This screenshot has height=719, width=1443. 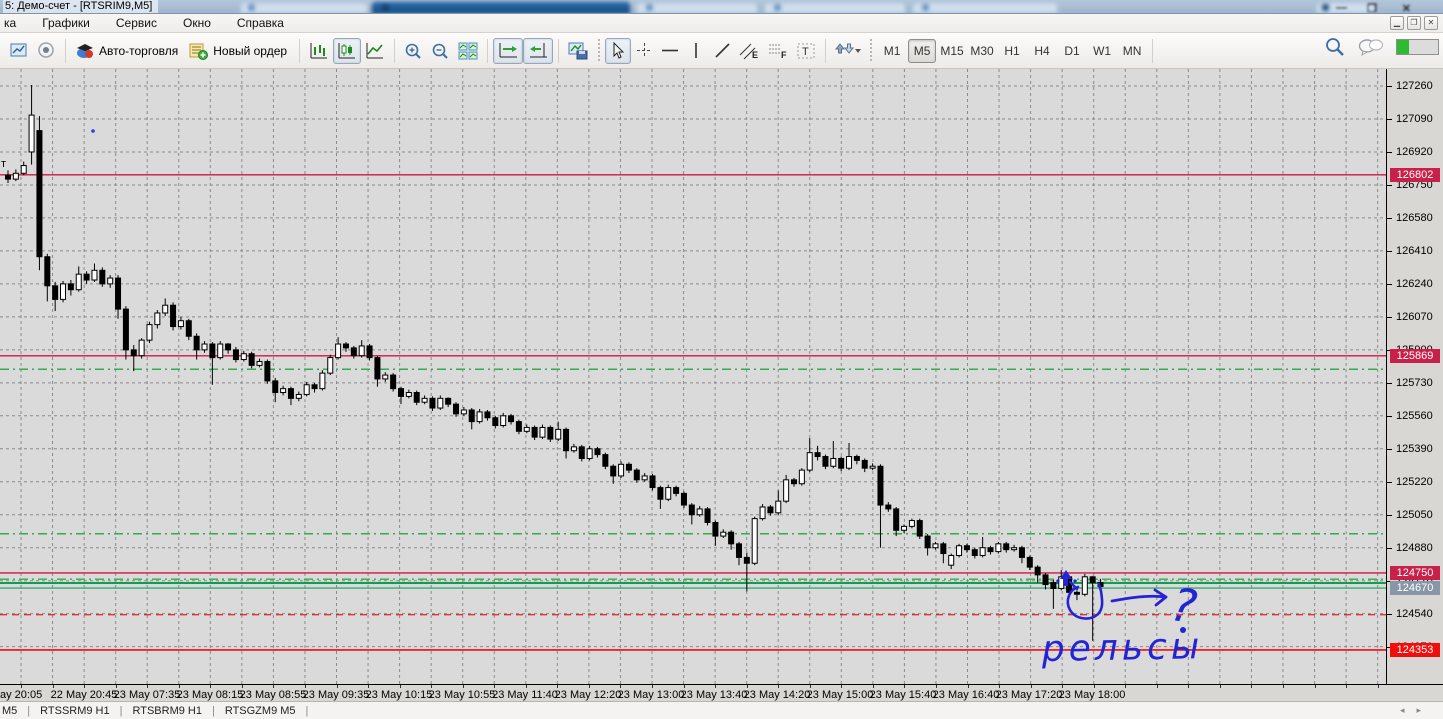 What do you see at coordinates (1042, 50) in the screenshot?
I see `timeframe-h4-button: H4` at bounding box center [1042, 50].